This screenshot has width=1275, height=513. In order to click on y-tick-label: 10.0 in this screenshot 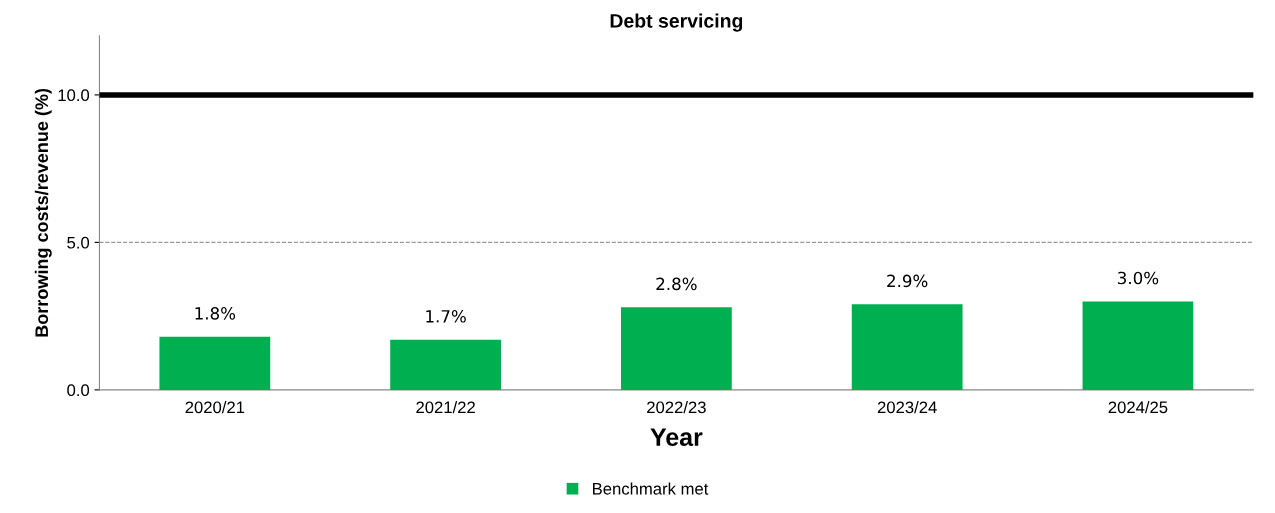, I will do `click(74, 95)`.